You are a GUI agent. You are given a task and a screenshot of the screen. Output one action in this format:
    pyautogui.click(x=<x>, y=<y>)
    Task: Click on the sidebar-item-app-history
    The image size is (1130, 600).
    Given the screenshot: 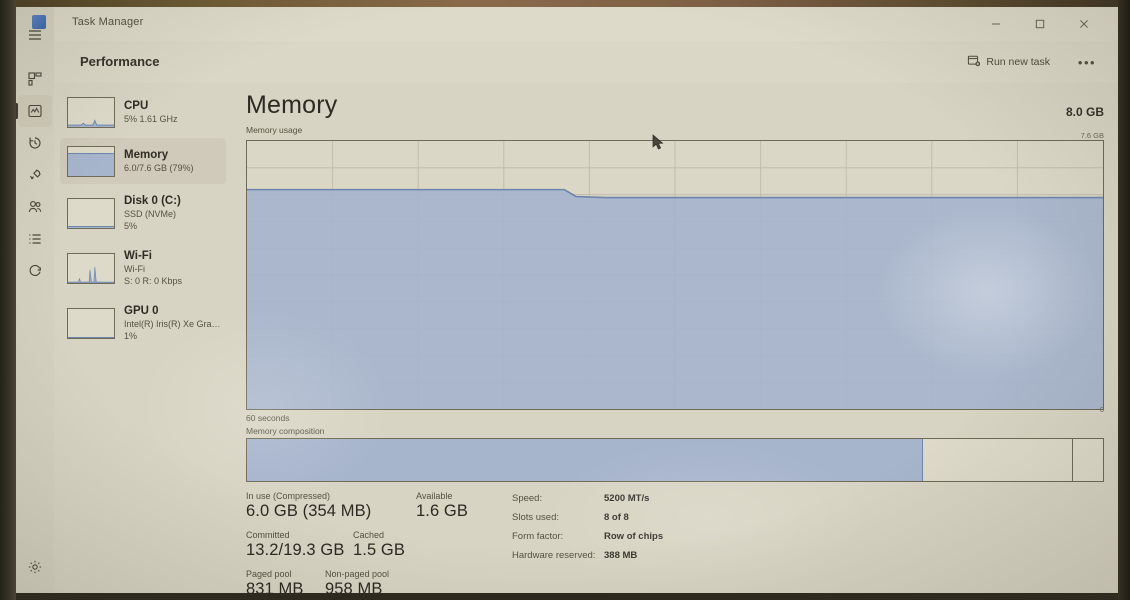 What is the action you would take?
    pyautogui.click(x=35, y=143)
    